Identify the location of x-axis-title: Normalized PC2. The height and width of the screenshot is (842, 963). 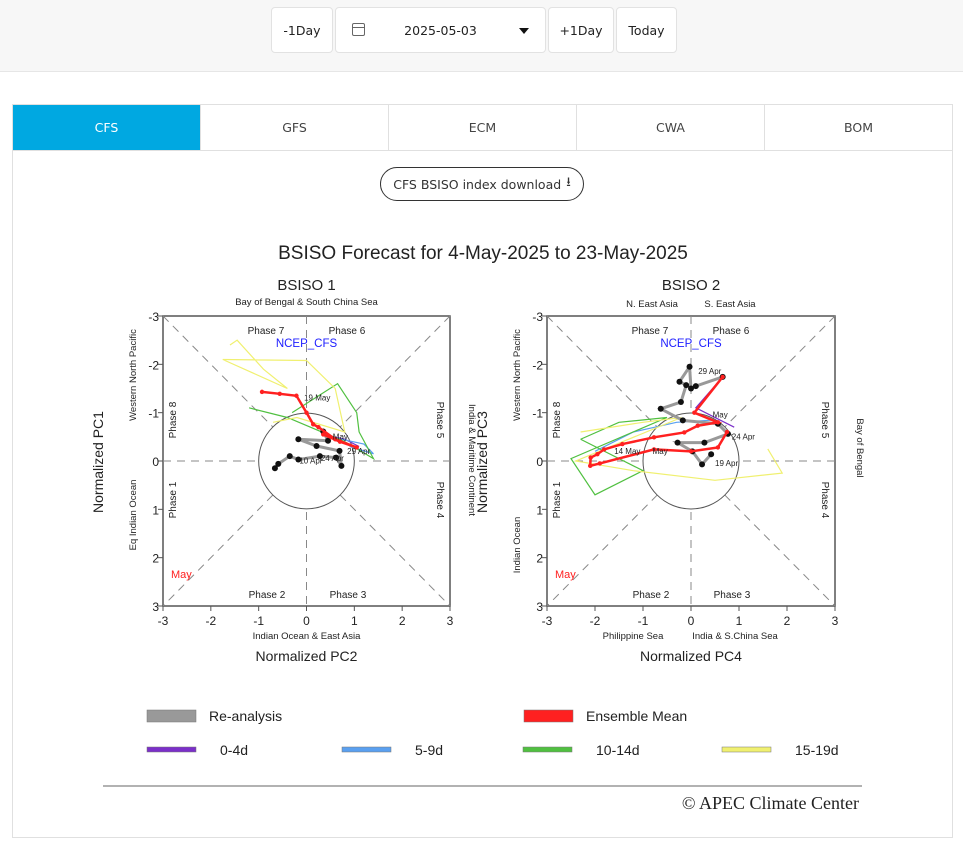
(307, 656).